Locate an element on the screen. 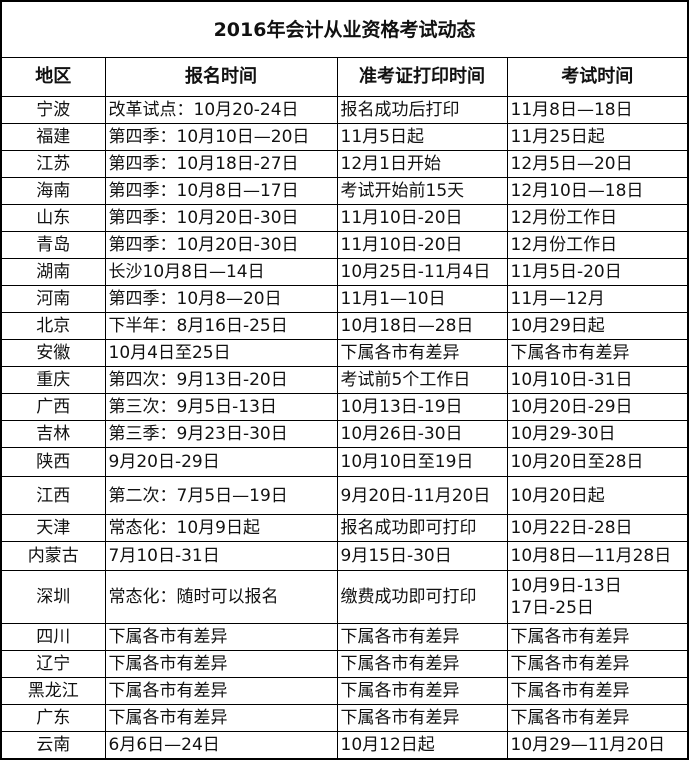 This screenshot has width=689, height=772. cell-region: 湖南 is located at coordinates (53, 272).